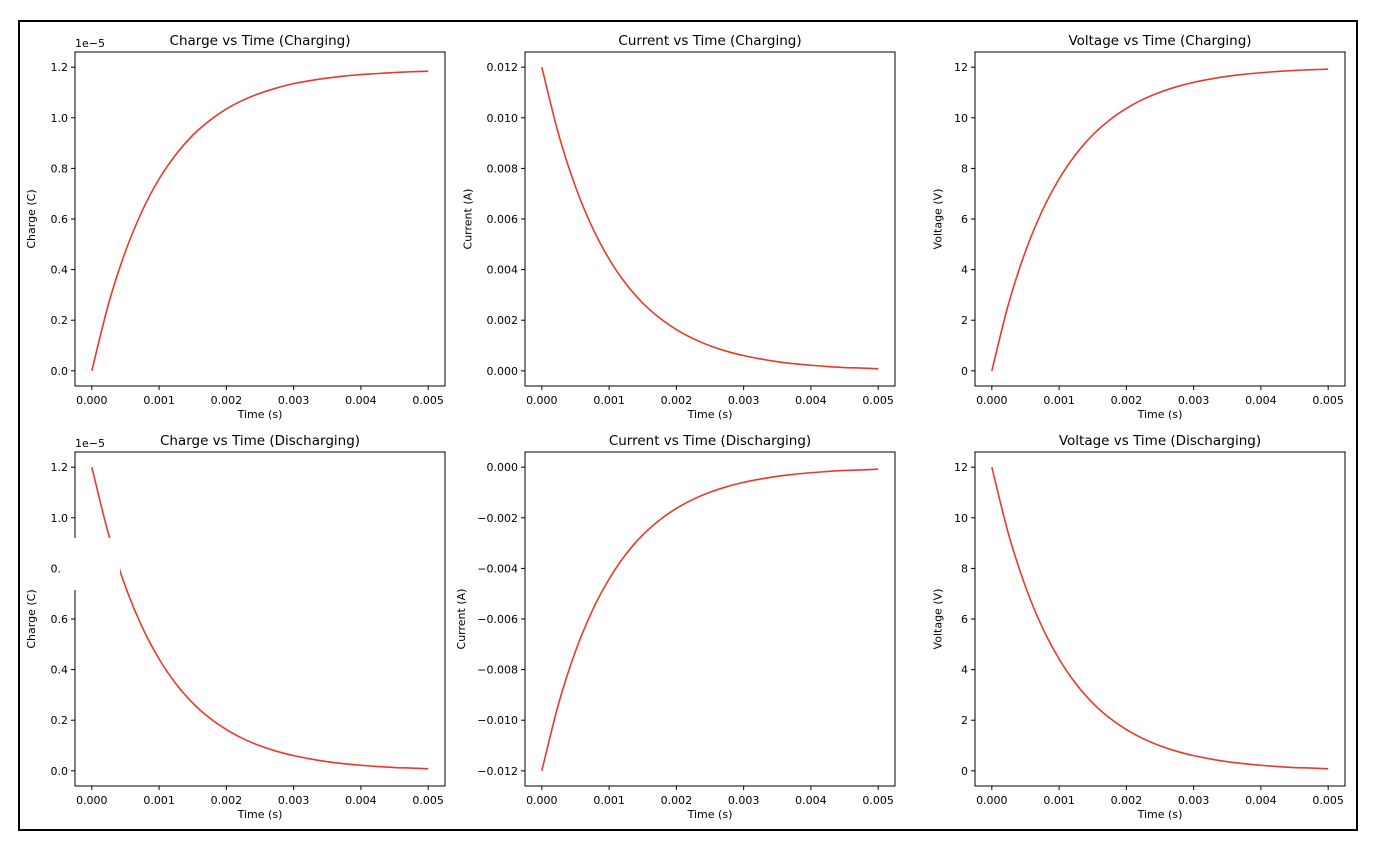 Image resolution: width=1376 pixels, height=852 pixels. Describe the element at coordinates (503, 320) in the screenshot. I see `y-tick-label: 0.002` at that location.